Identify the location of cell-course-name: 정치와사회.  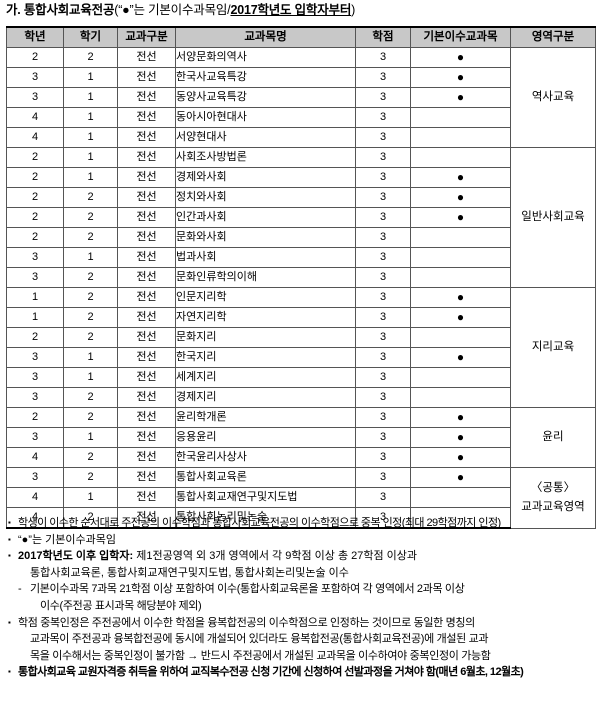
(265, 197).